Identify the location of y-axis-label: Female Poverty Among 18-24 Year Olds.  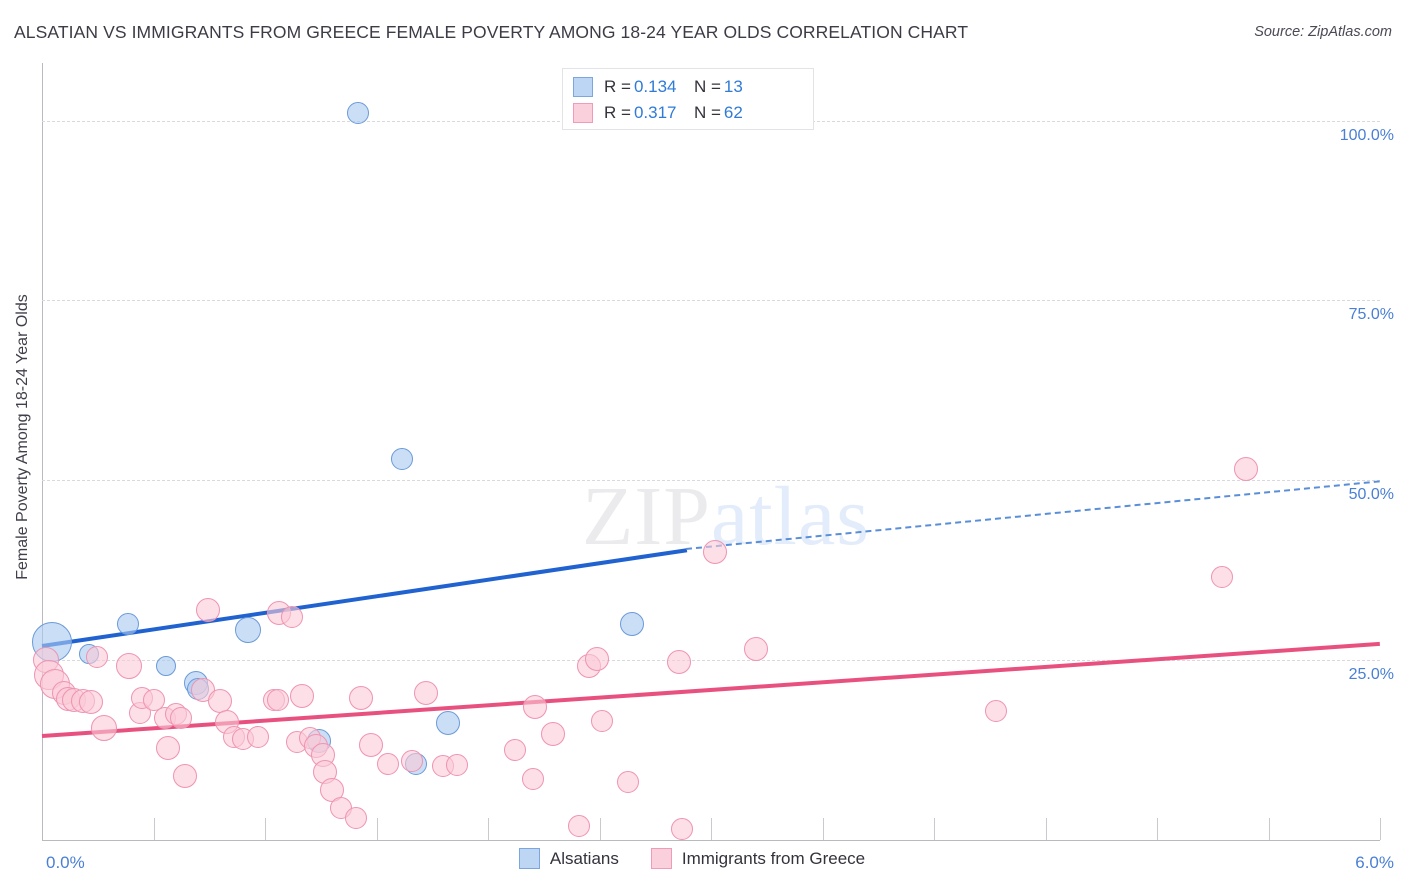
(22, 437).